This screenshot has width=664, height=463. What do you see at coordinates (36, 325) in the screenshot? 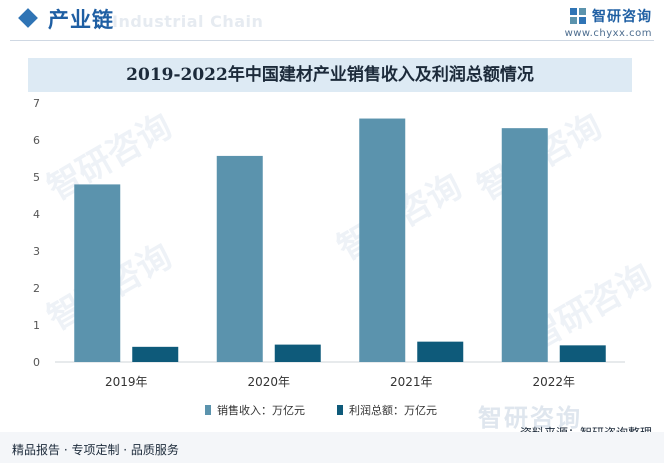
I see `y-tick-label: 1` at bounding box center [36, 325].